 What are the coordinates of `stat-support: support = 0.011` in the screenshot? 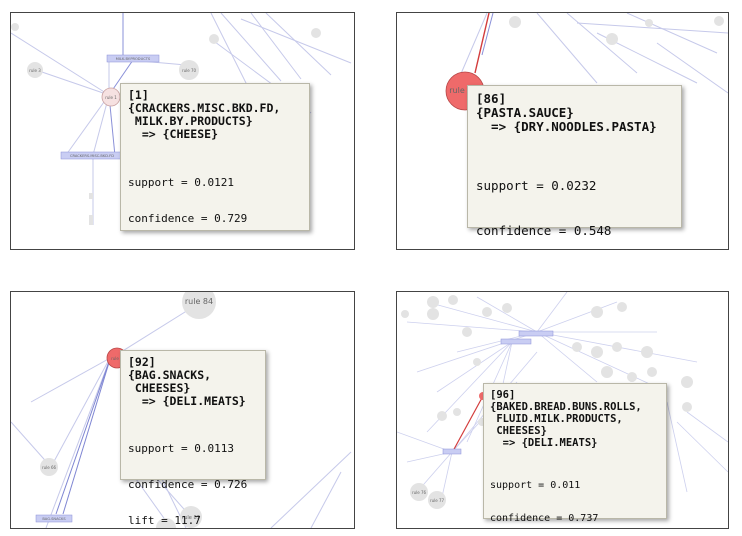 It's located at (535, 485).